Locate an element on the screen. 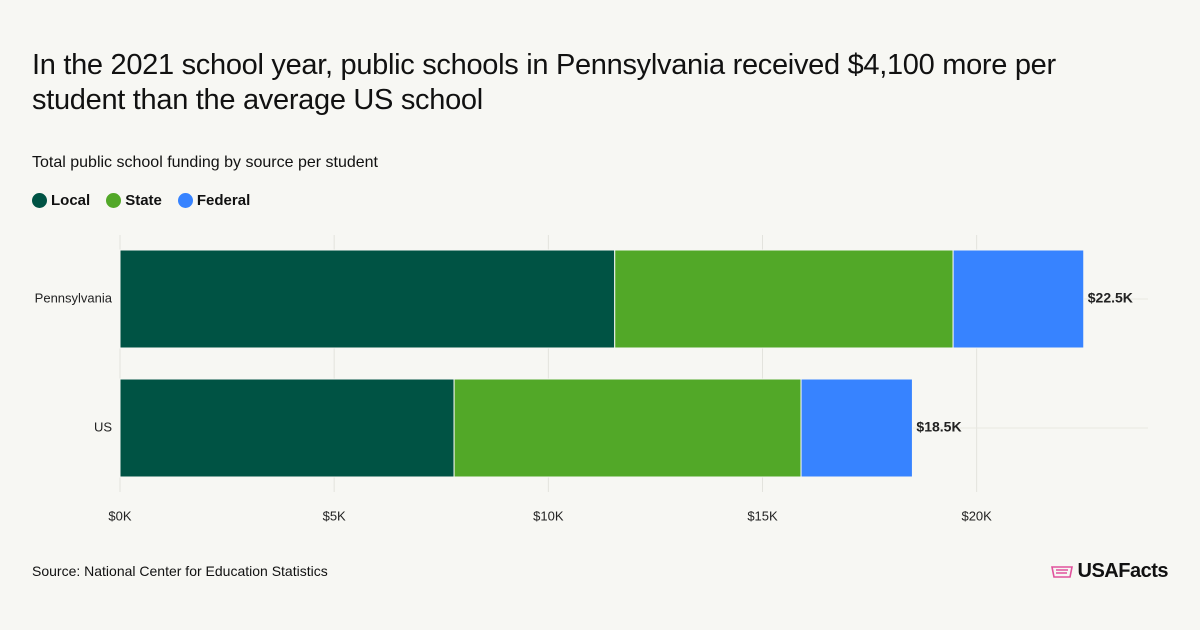 This screenshot has height=630, width=1200. legend-label: Local is located at coordinates (71, 200).